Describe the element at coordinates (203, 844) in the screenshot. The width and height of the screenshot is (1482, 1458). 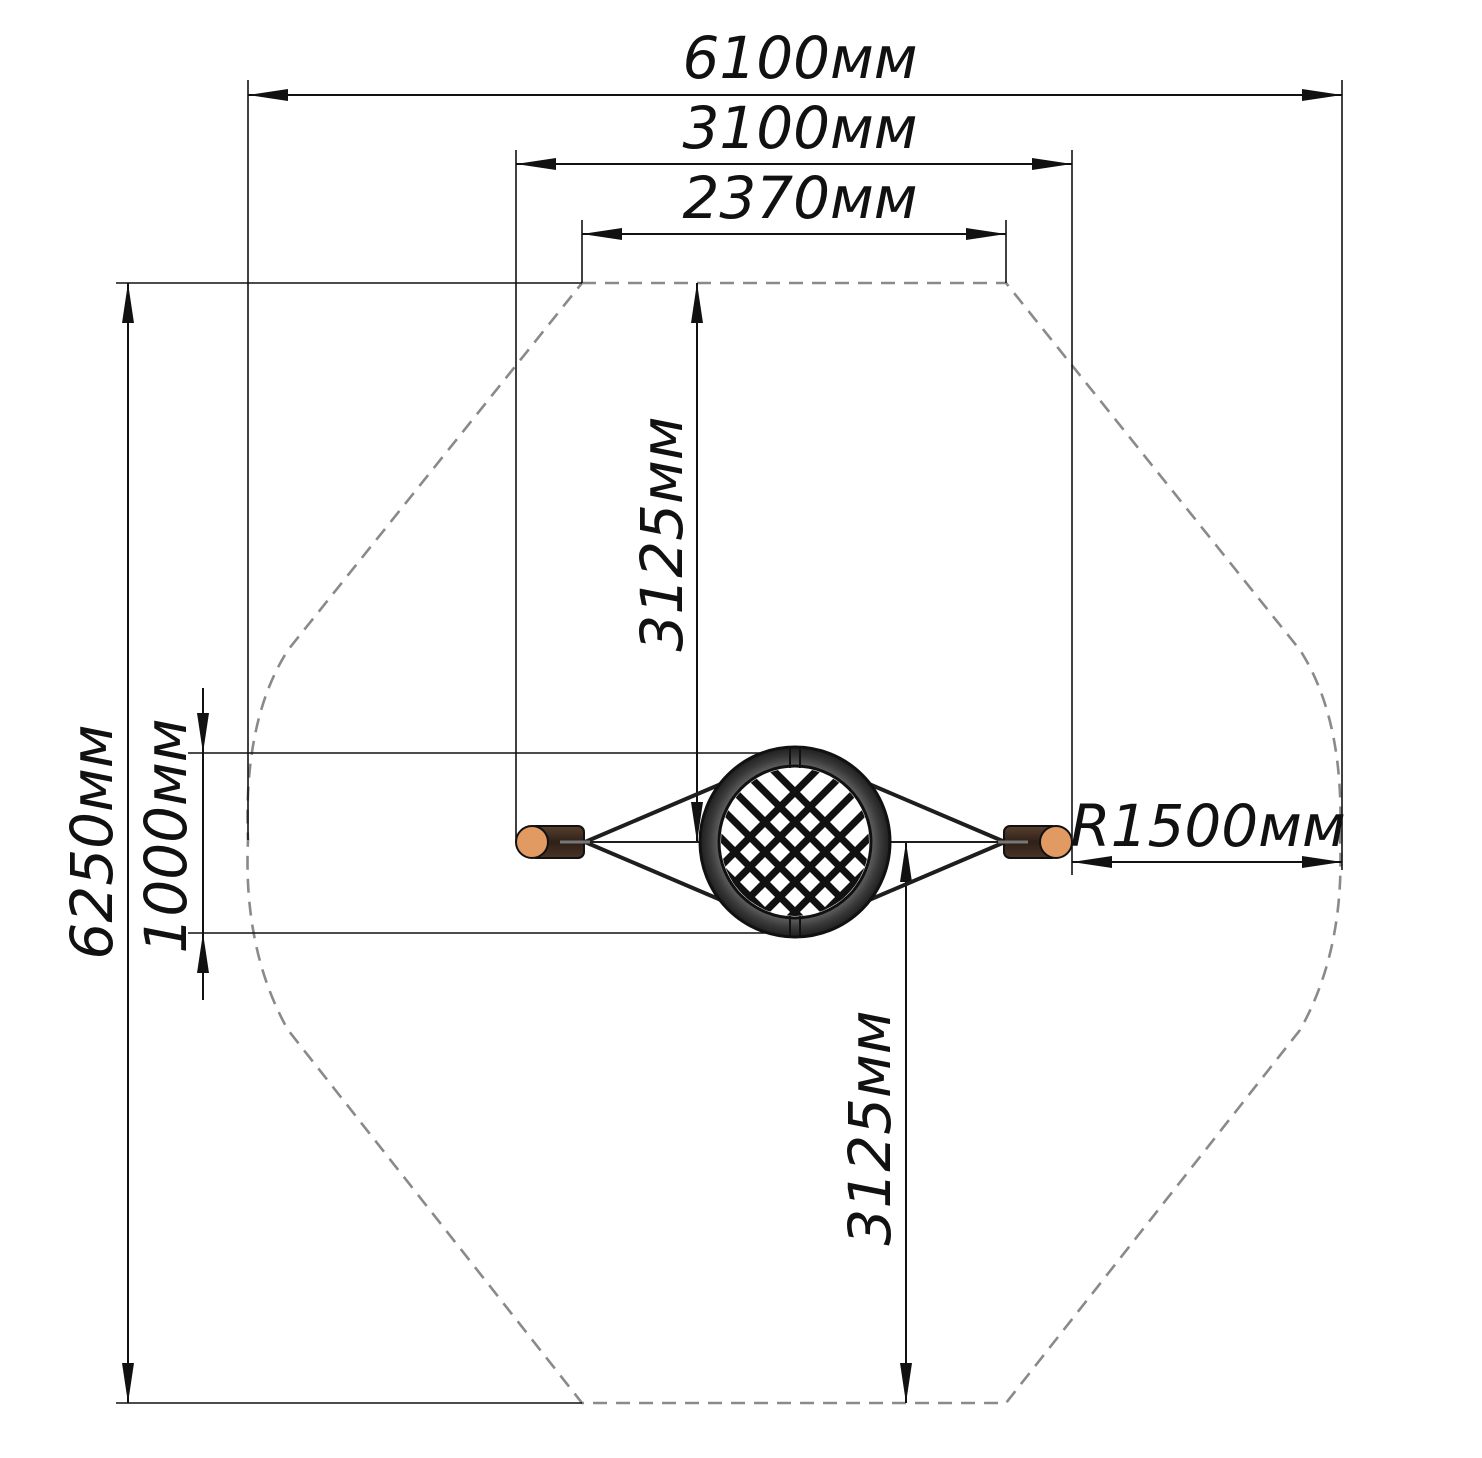
I see `dim-seat-diameter` at that location.